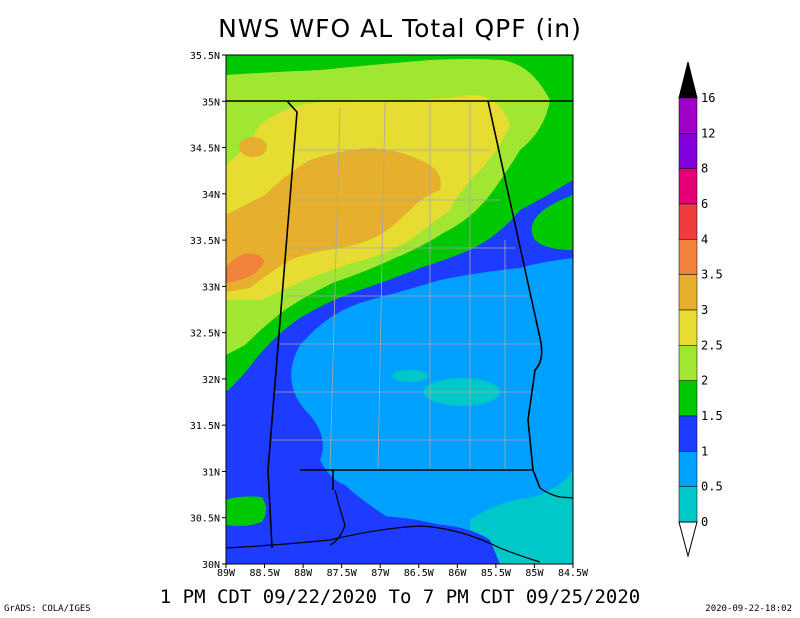 Image resolution: width=800 pixels, height=618 pixels. Describe the element at coordinates (317, 479) in the screenshot. I see `border-mobile` at that location.